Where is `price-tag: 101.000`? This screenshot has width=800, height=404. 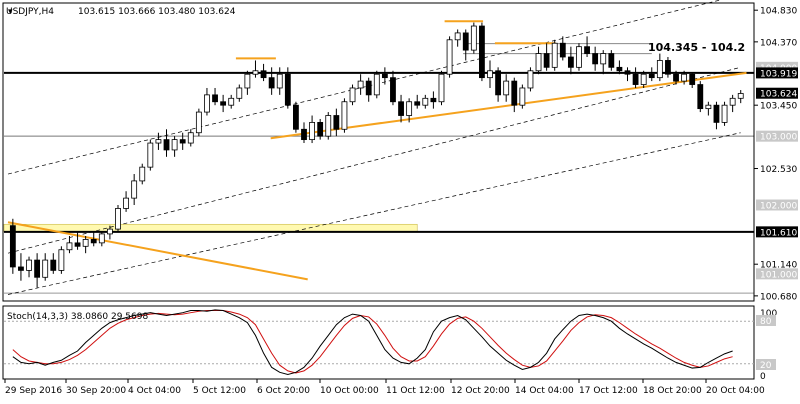 price-tag: 101.000 is located at coordinates (777, 274).